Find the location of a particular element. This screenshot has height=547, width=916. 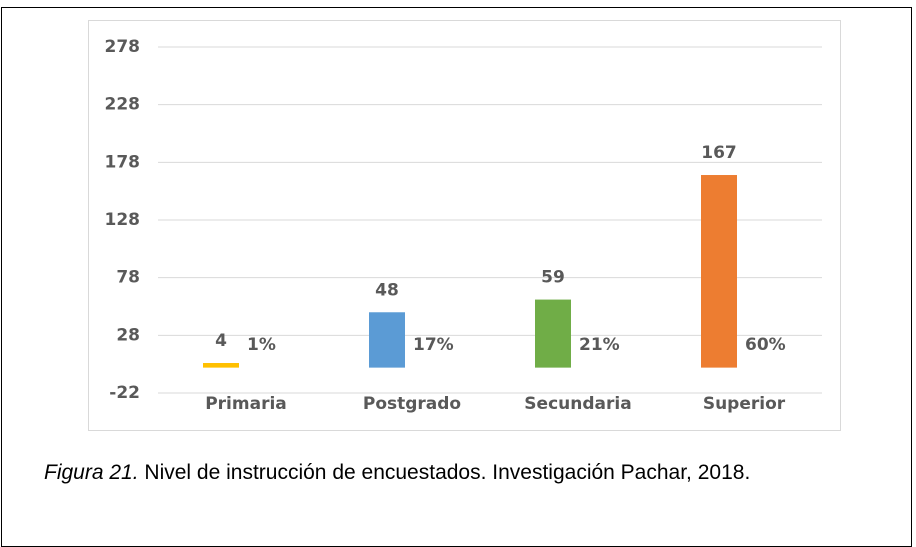

y-tick-label: 178 is located at coordinates (123, 162).